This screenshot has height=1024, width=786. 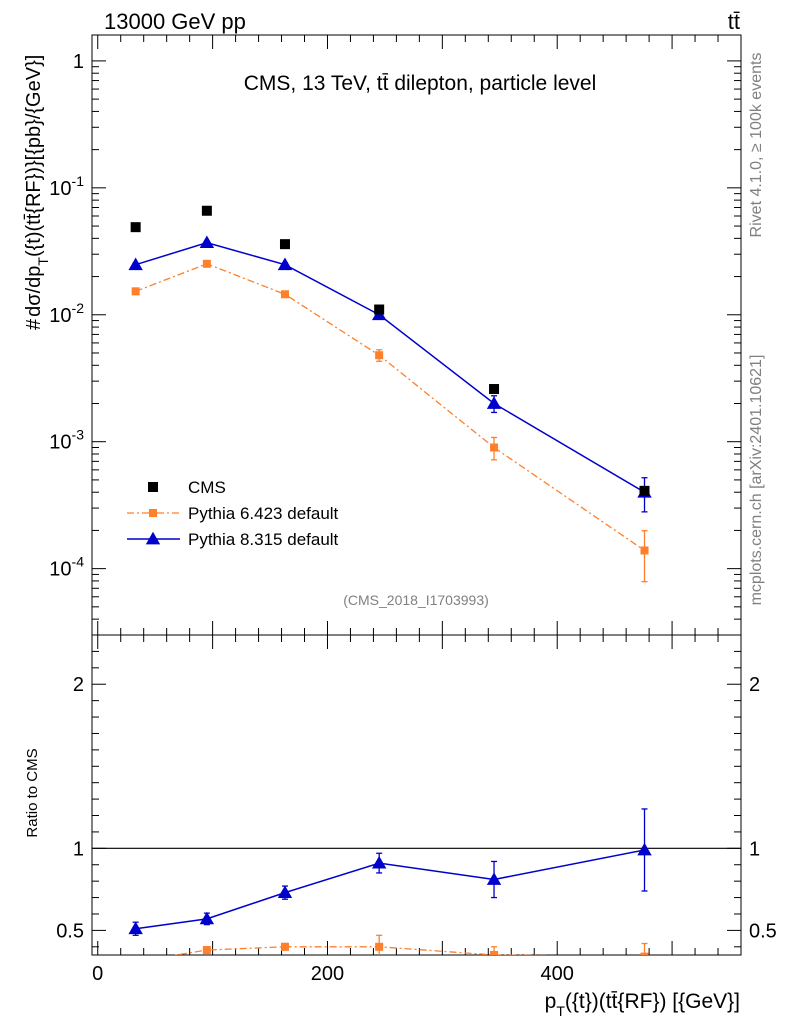 What do you see at coordinates (557, 974) in the screenshot?
I see `x-tick-label: 400` at bounding box center [557, 974].